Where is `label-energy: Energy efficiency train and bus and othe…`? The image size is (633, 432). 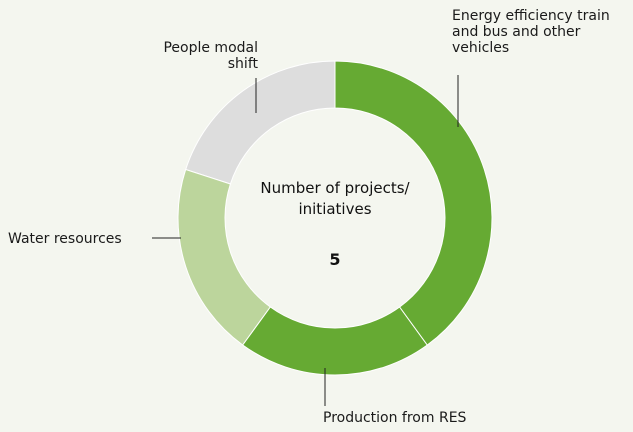
label-energy: Energy efficiency train and bus and othe… is located at coordinates (531, 32).